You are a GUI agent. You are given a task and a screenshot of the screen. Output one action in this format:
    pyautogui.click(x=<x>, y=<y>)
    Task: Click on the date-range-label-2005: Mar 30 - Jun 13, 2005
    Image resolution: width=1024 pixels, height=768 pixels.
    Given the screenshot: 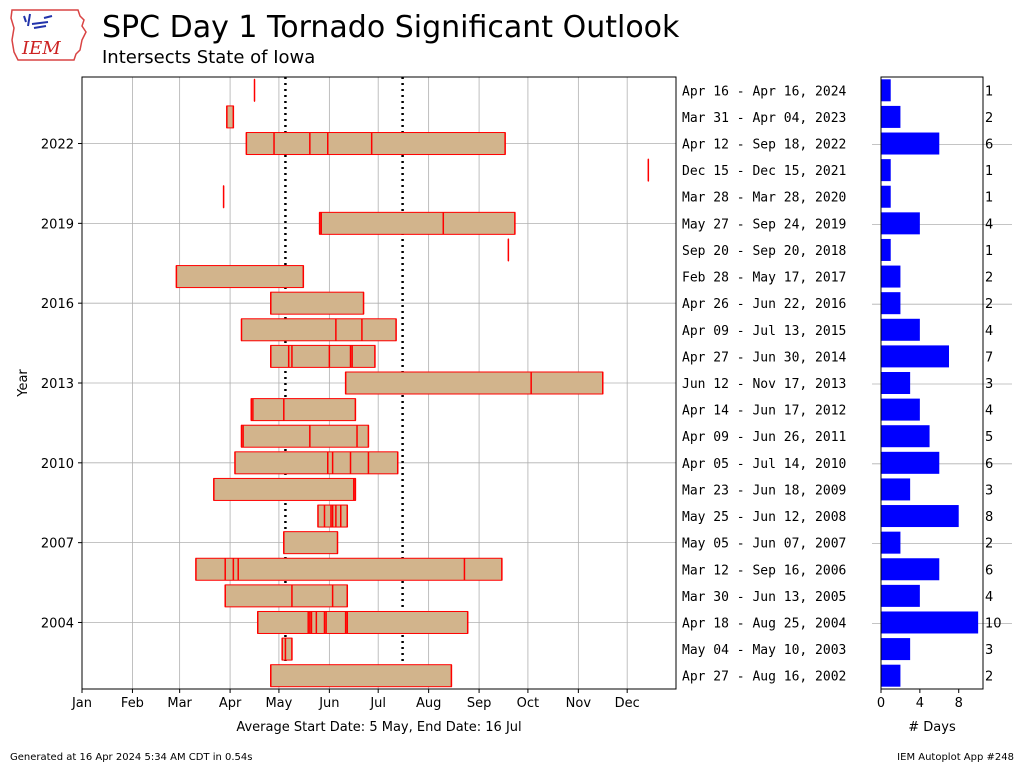 What is the action you would take?
    pyautogui.click(x=764, y=597)
    